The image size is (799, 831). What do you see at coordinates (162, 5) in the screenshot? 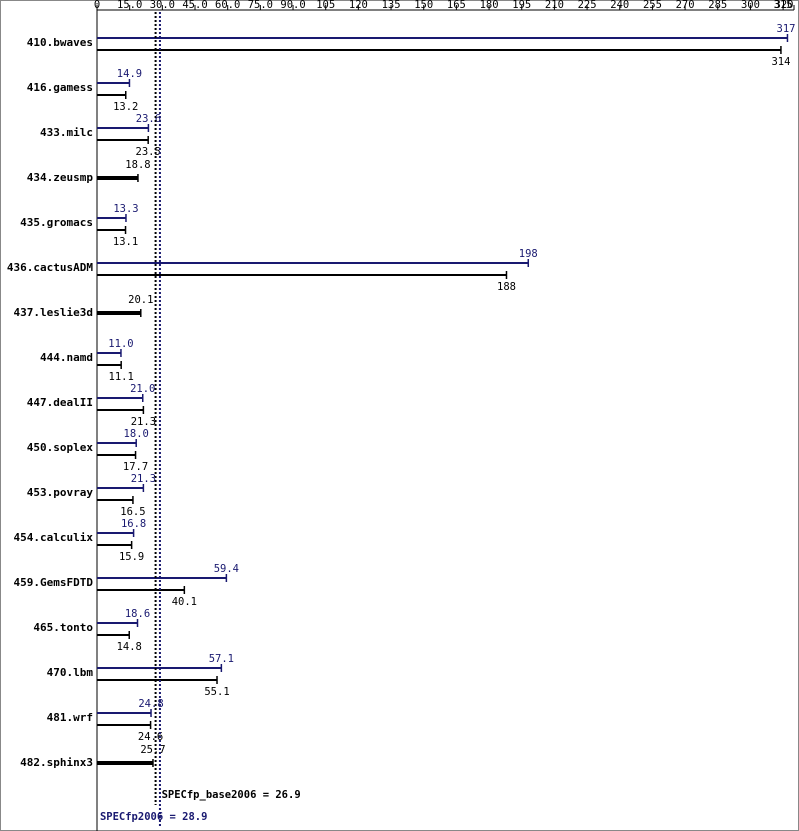
I see `x-tick-label: 30.0` at bounding box center [162, 5].